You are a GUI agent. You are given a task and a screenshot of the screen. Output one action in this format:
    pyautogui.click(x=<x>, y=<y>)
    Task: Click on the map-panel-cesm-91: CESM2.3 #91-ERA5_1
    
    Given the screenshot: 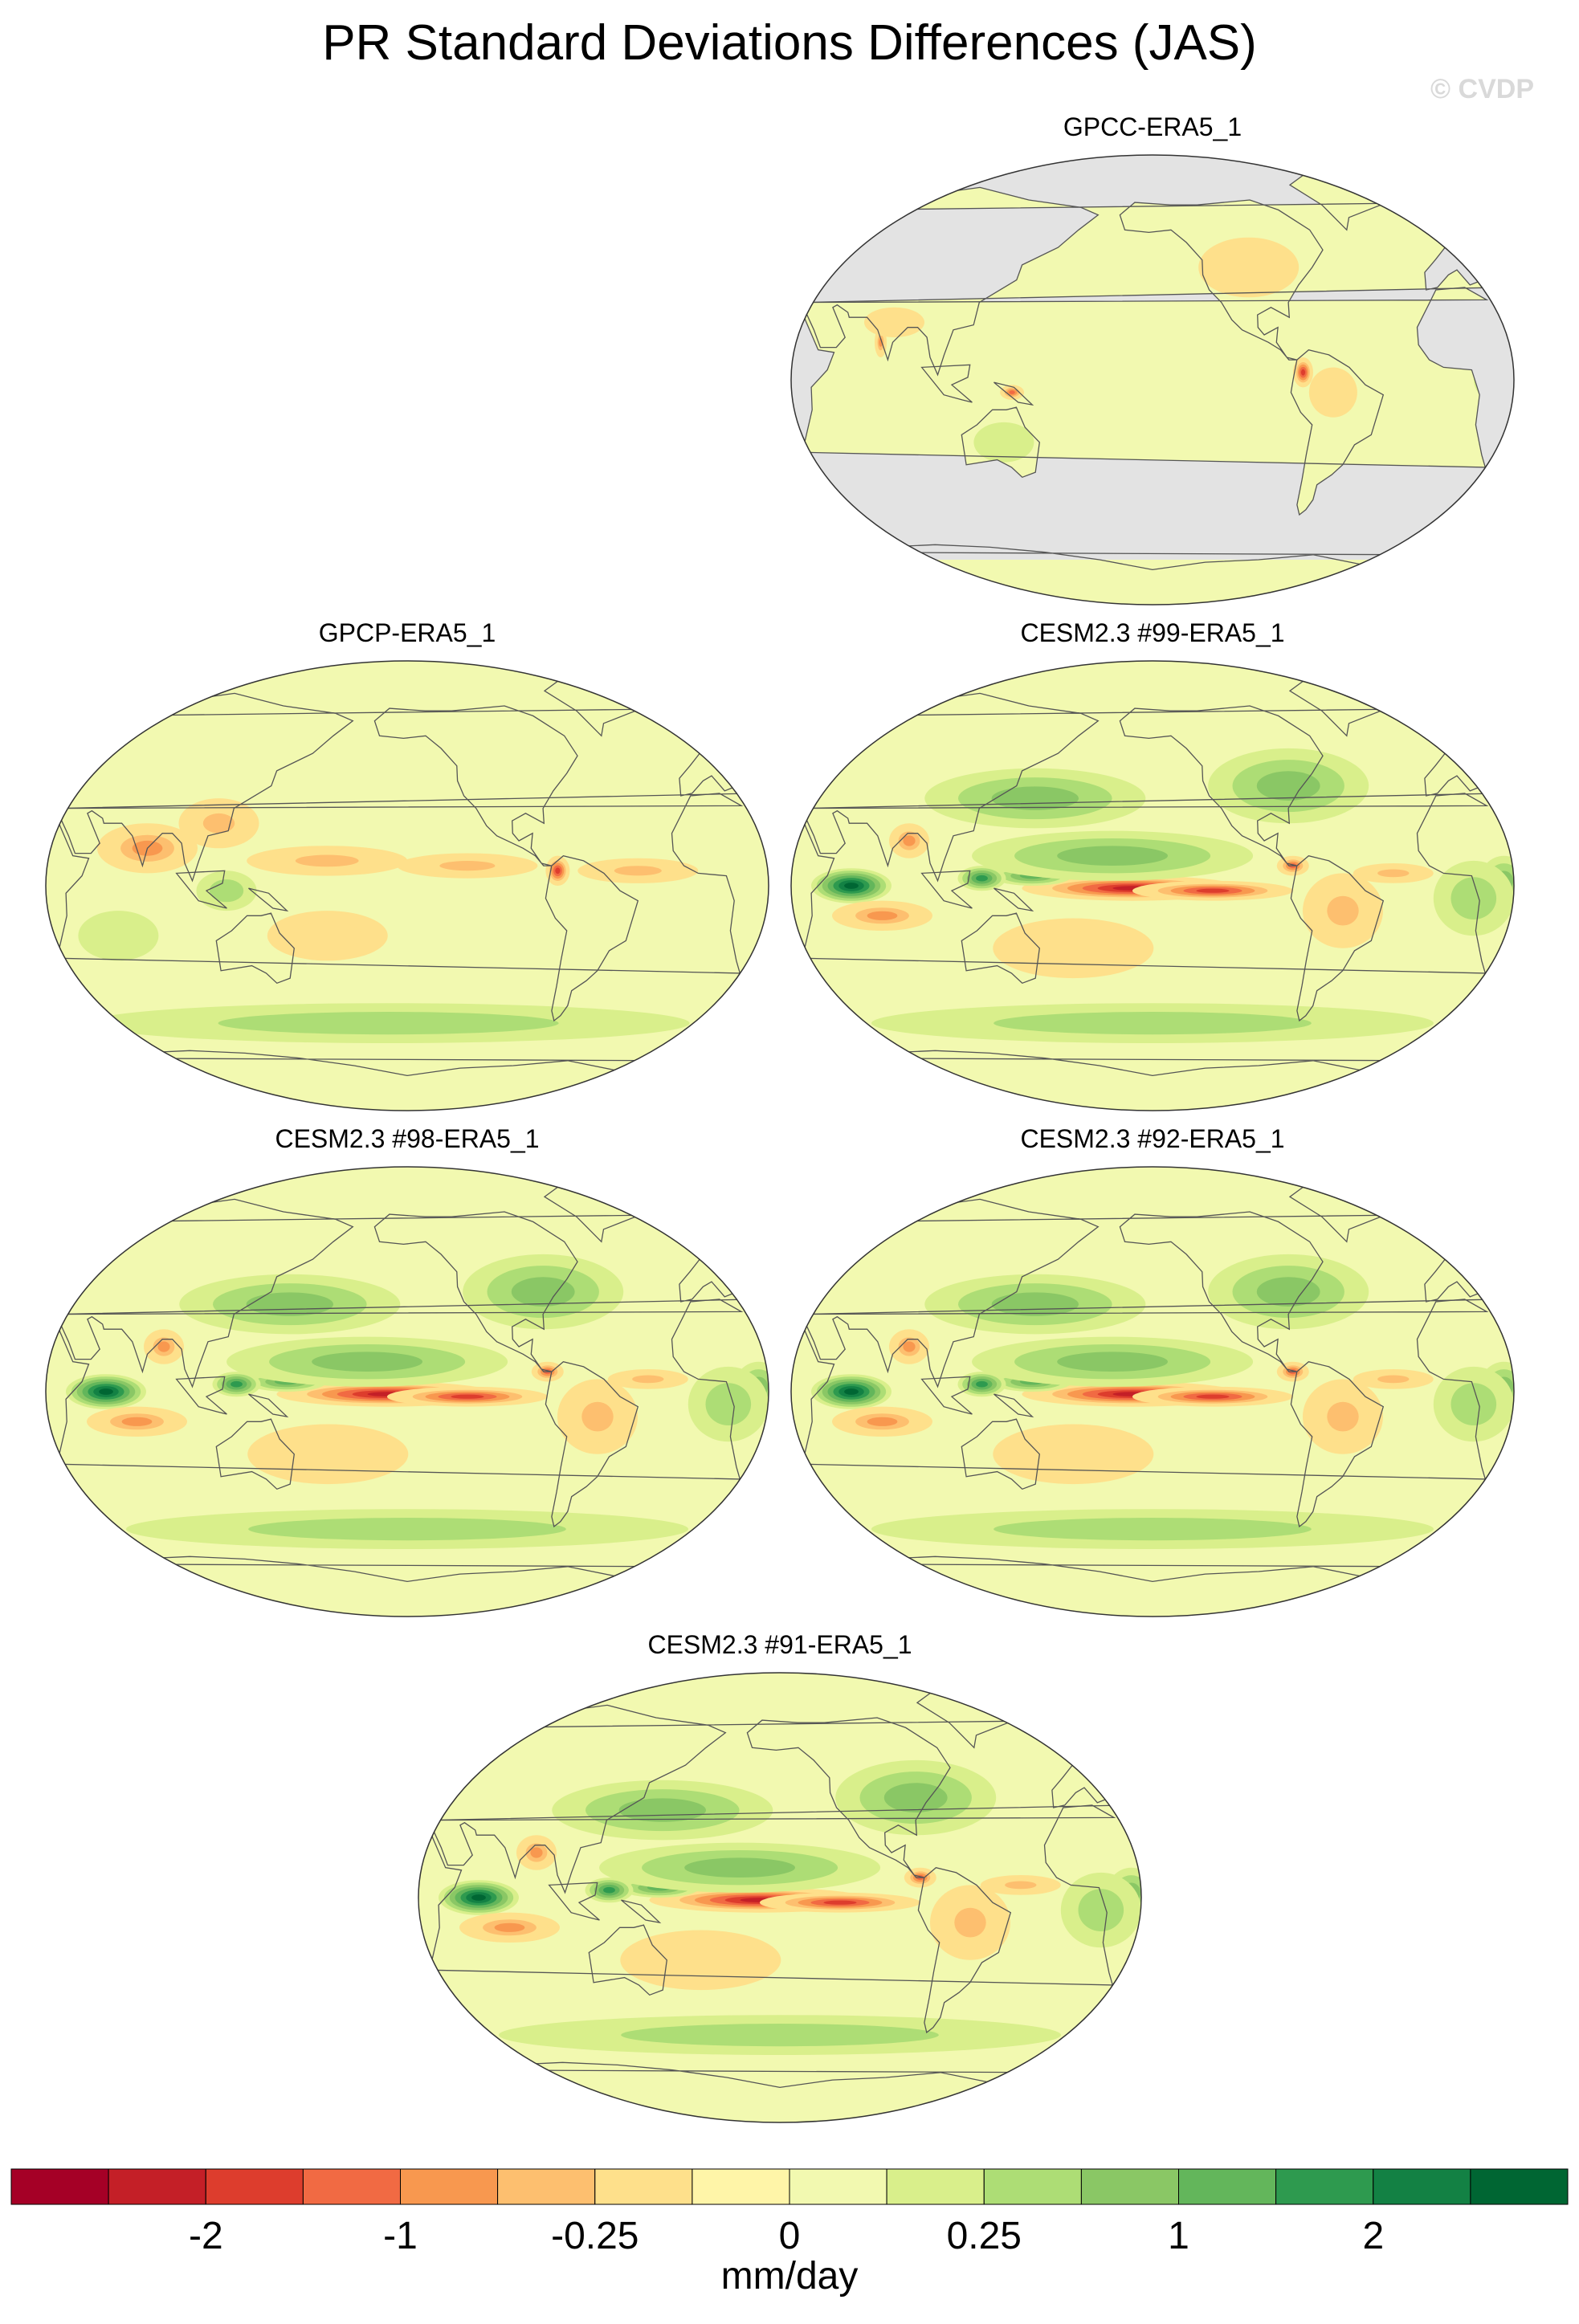 What is the action you would take?
    pyautogui.click(x=779, y=1879)
    